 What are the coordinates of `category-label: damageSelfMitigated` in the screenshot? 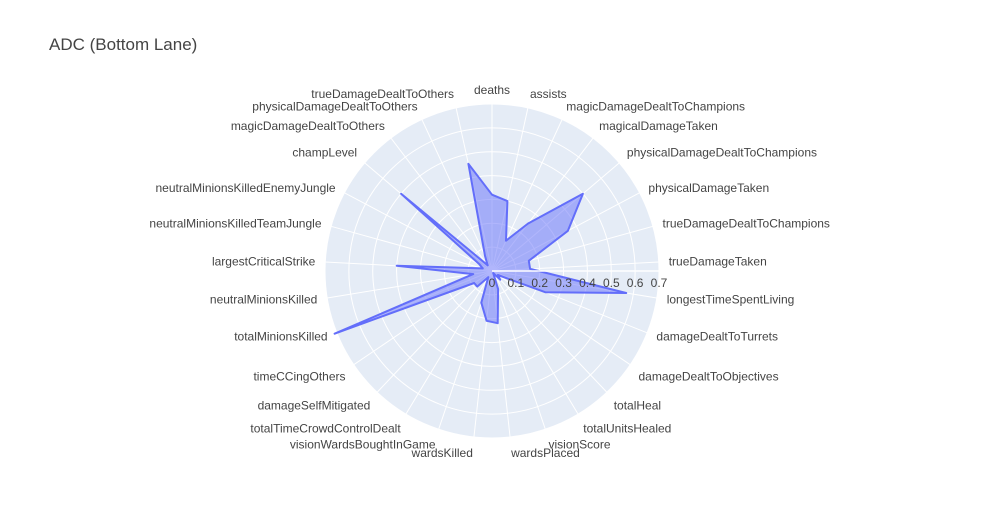 It's located at (314, 406).